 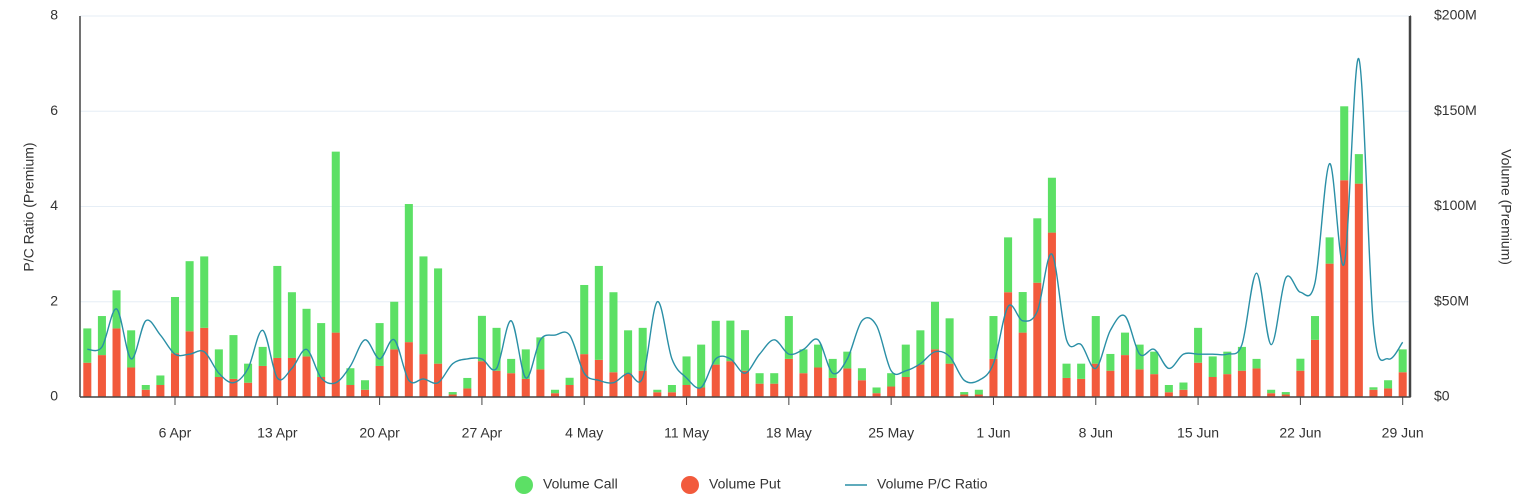 What do you see at coordinates (1442, 396) in the screenshot?
I see `y2-tick-label: $0` at bounding box center [1442, 396].